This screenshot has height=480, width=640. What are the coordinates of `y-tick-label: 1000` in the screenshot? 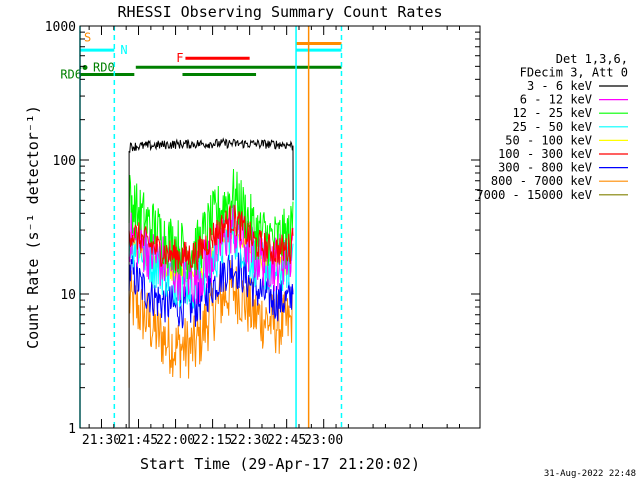 It's located at (60, 27).